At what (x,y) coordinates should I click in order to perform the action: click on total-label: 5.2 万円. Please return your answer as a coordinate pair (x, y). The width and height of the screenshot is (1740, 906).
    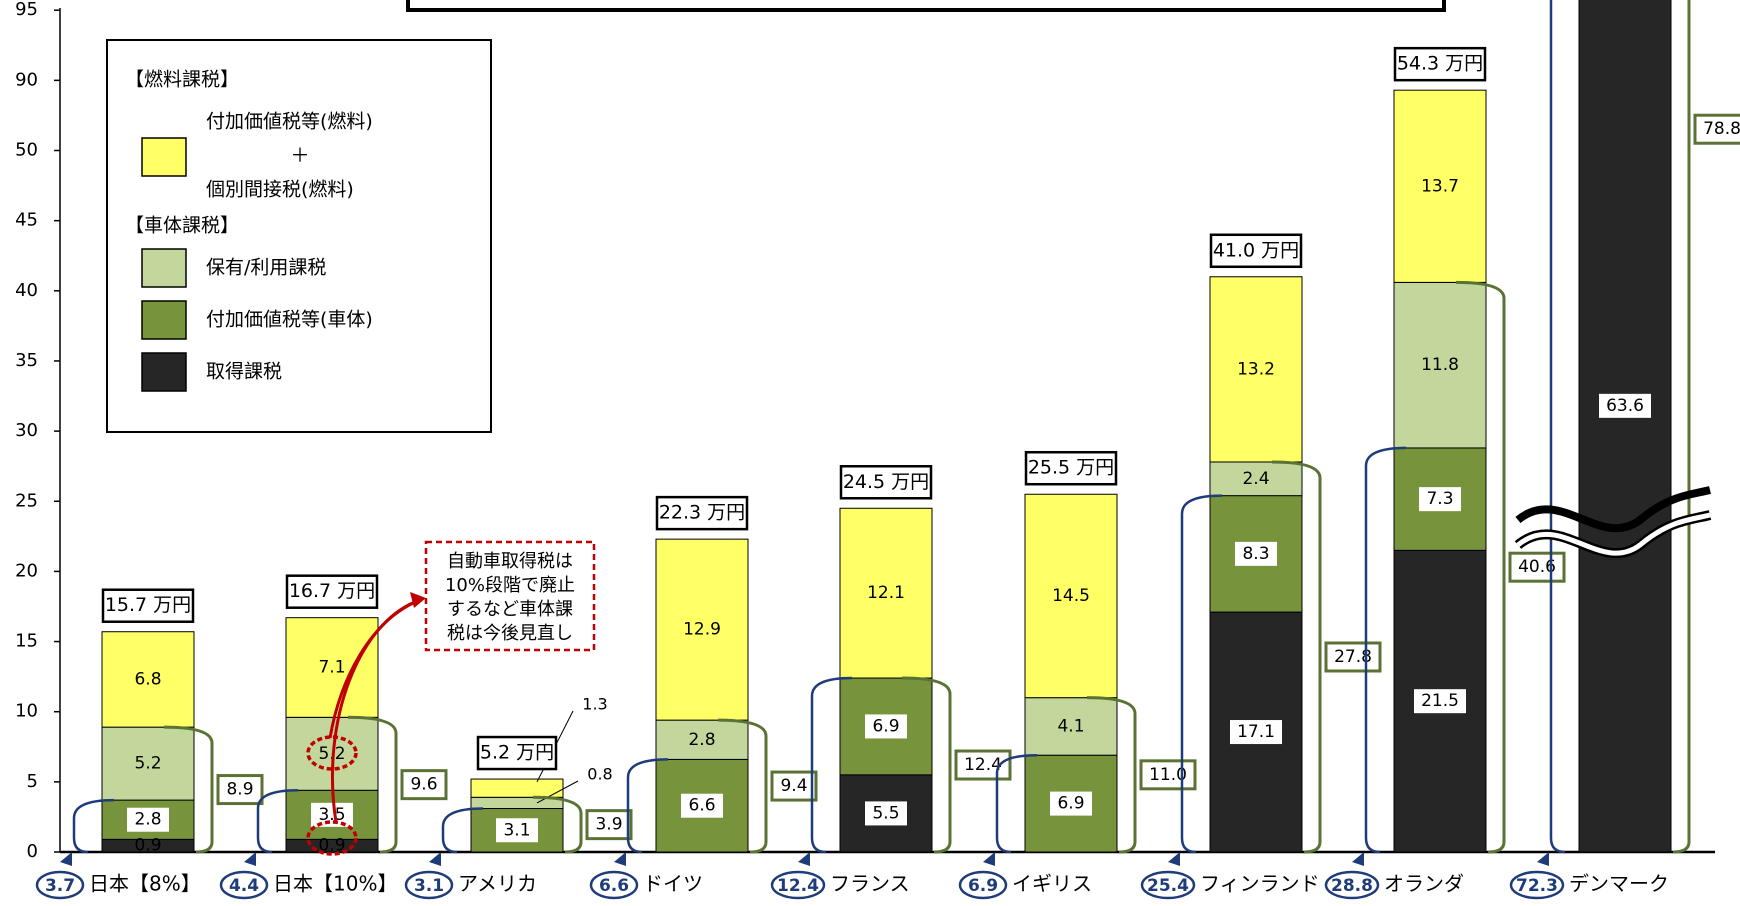
    Looking at the image, I should click on (517, 753).